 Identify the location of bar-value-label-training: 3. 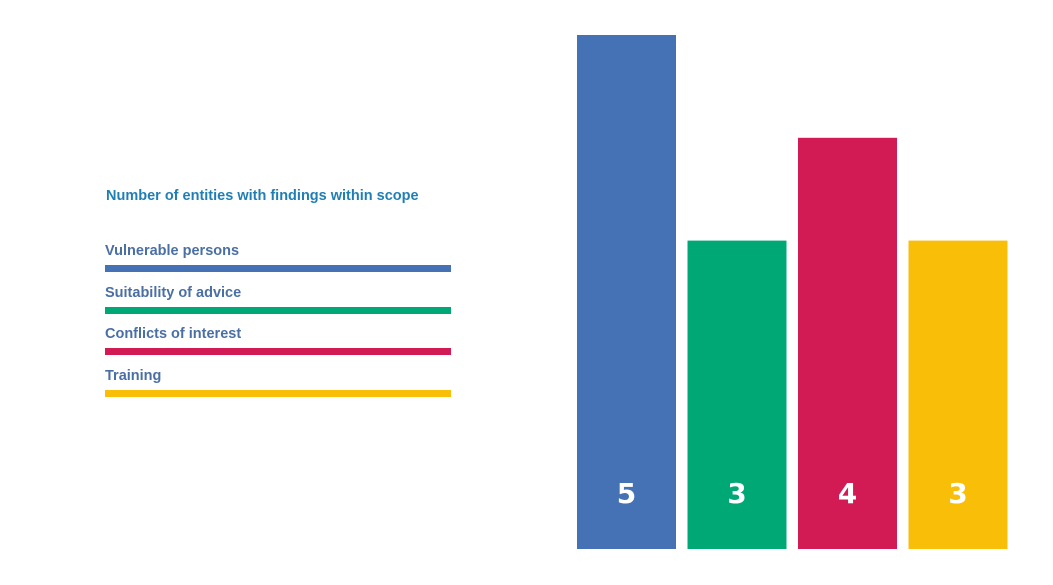
(957, 493).